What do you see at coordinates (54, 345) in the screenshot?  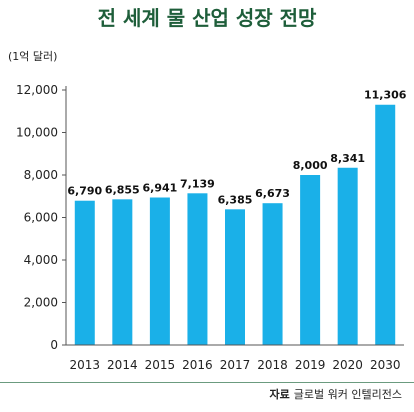 I see `y-tick-label: 0` at bounding box center [54, 345].